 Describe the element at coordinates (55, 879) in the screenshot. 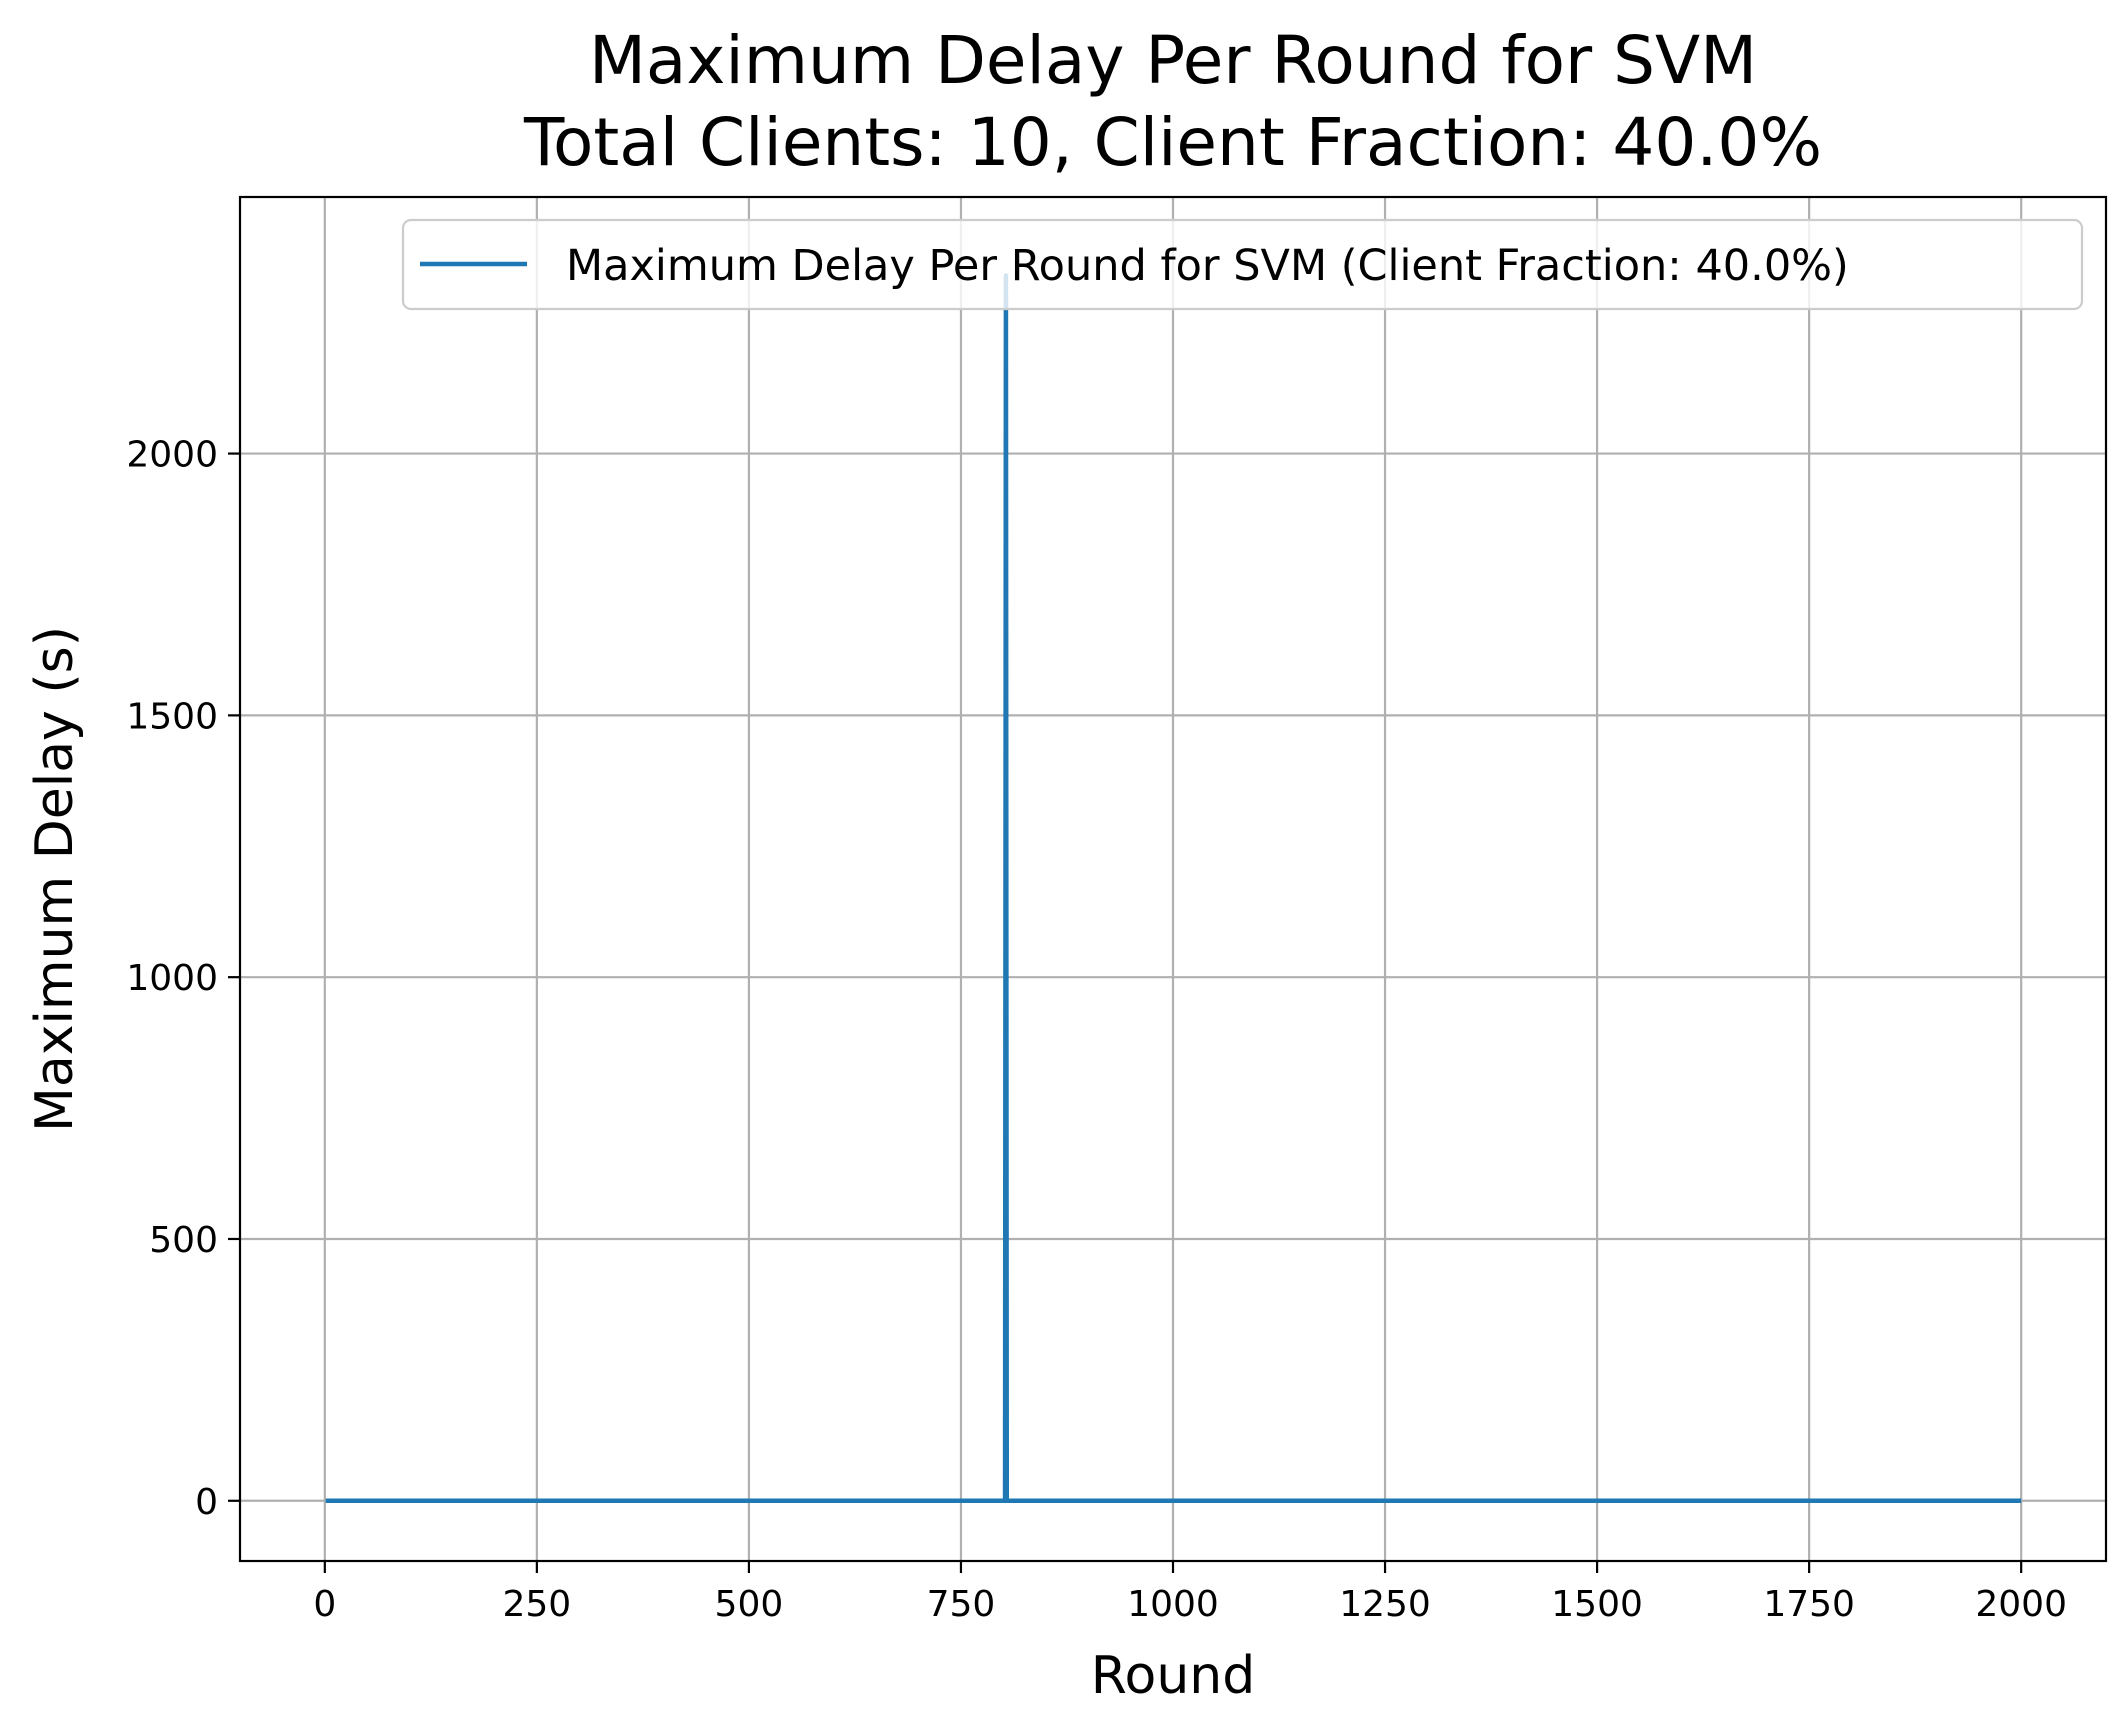

I see `y-axis-label: Maximum Delay (s)` at that location.